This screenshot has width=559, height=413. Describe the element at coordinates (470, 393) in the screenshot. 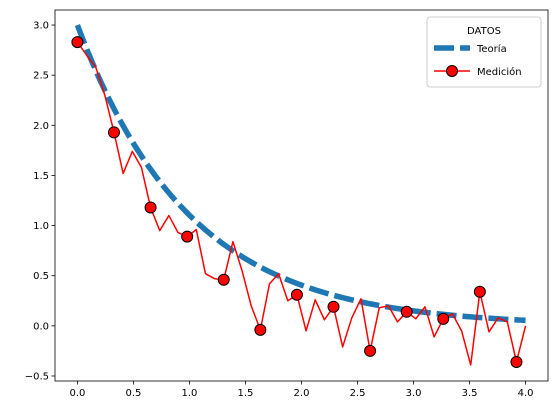

I see `x-tick-label: 3.5` at that location.